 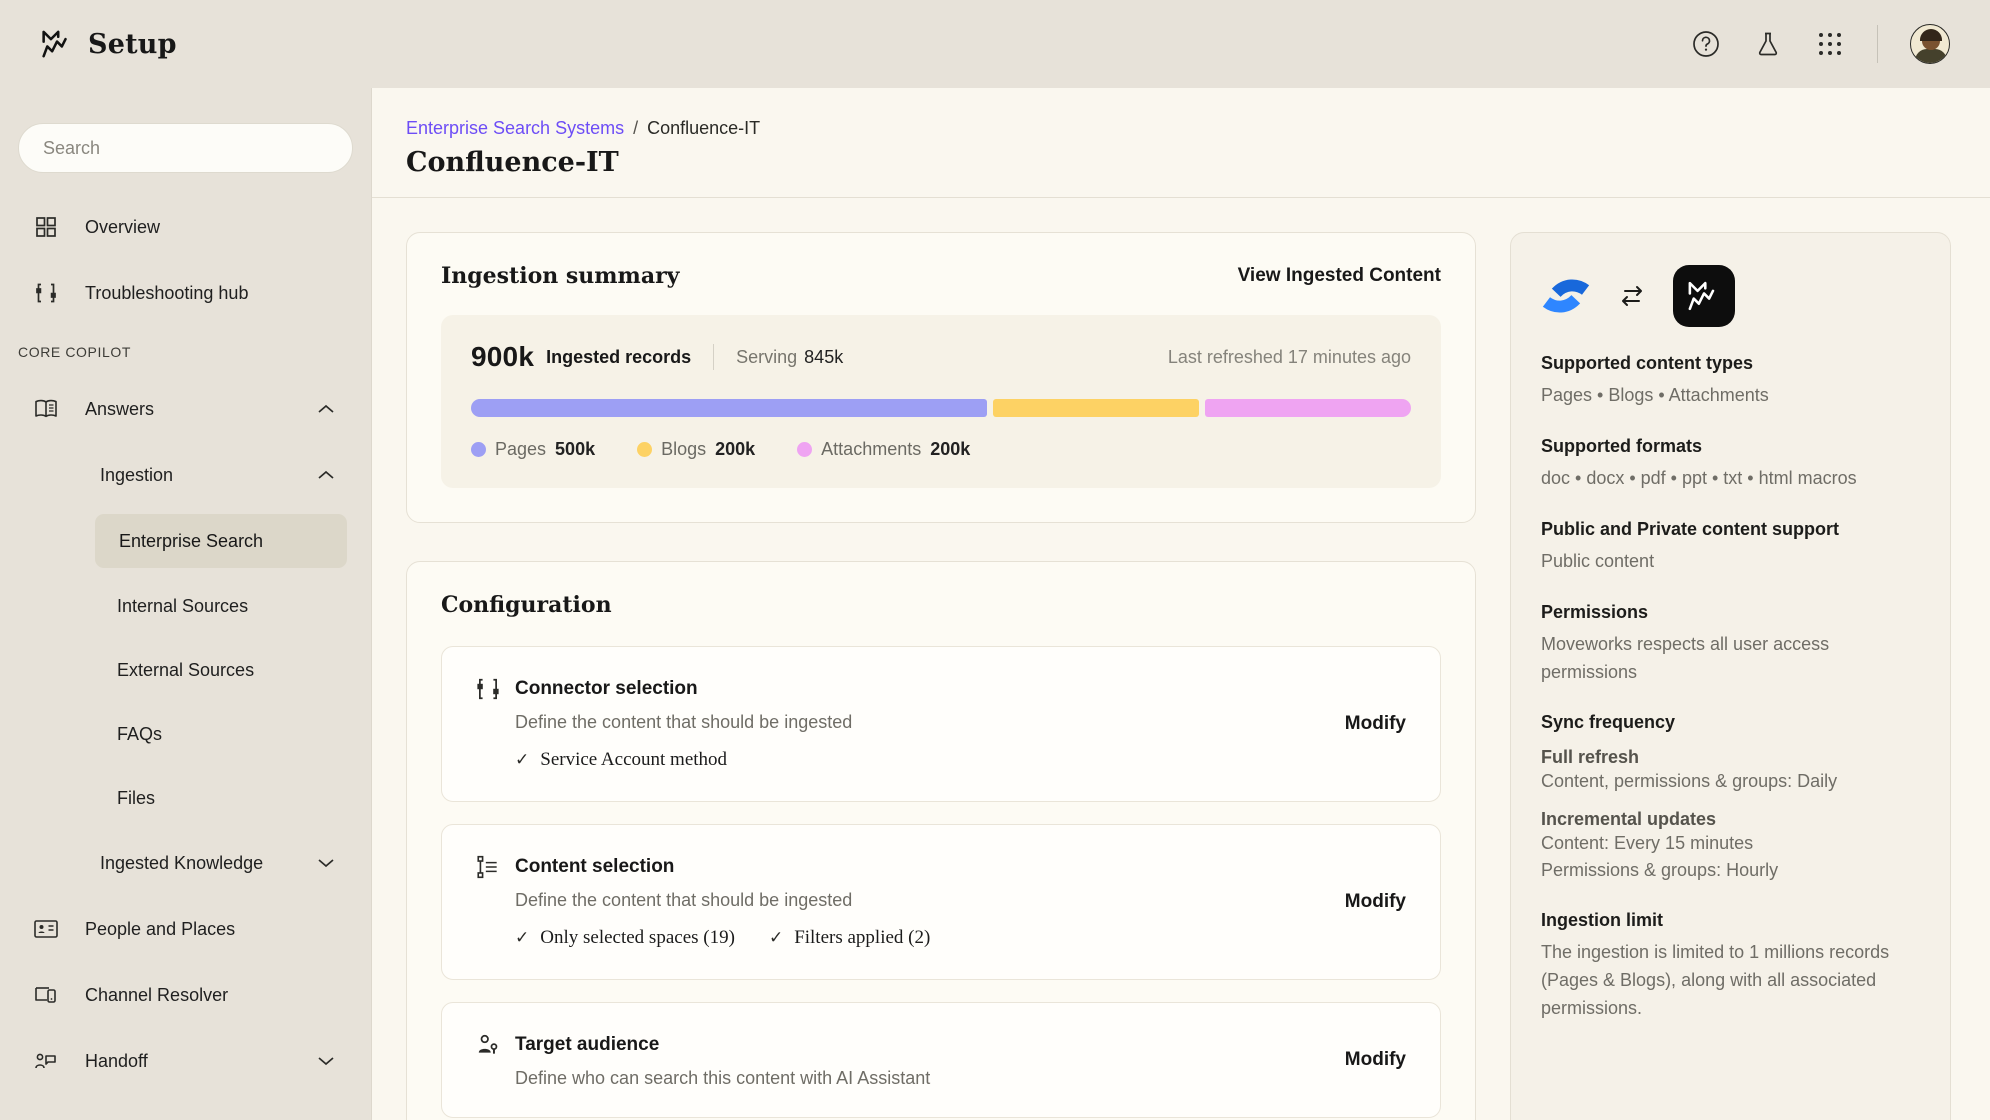 I want to click on sidebar-item-label: Channel Resolver, so click(x=157, y=994).